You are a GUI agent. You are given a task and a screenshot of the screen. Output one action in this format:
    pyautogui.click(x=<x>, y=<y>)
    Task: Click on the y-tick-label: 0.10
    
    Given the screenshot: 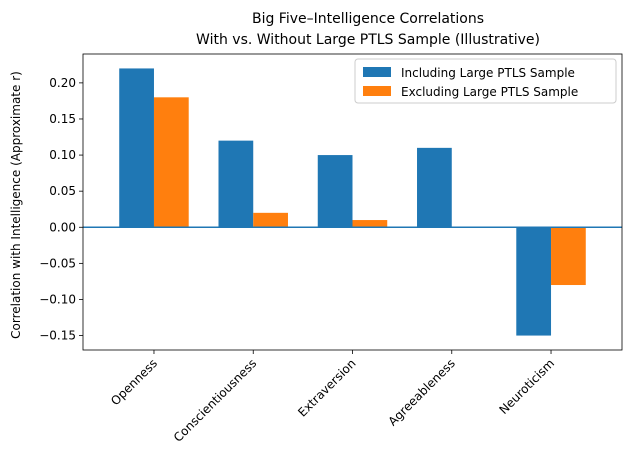 What is the action you would take?
    pyautogui.click(x=62, y=155)
    